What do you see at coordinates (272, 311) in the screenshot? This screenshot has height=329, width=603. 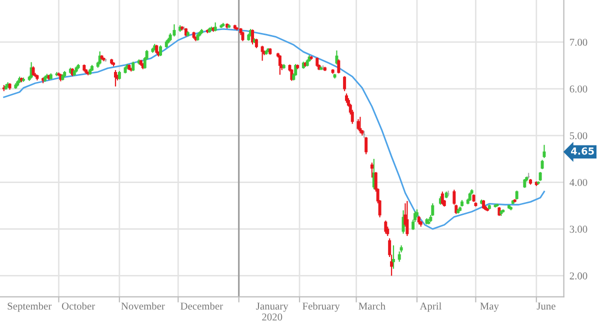 I see `x-tick-label: January 2020` at bounding box center [272, 311].